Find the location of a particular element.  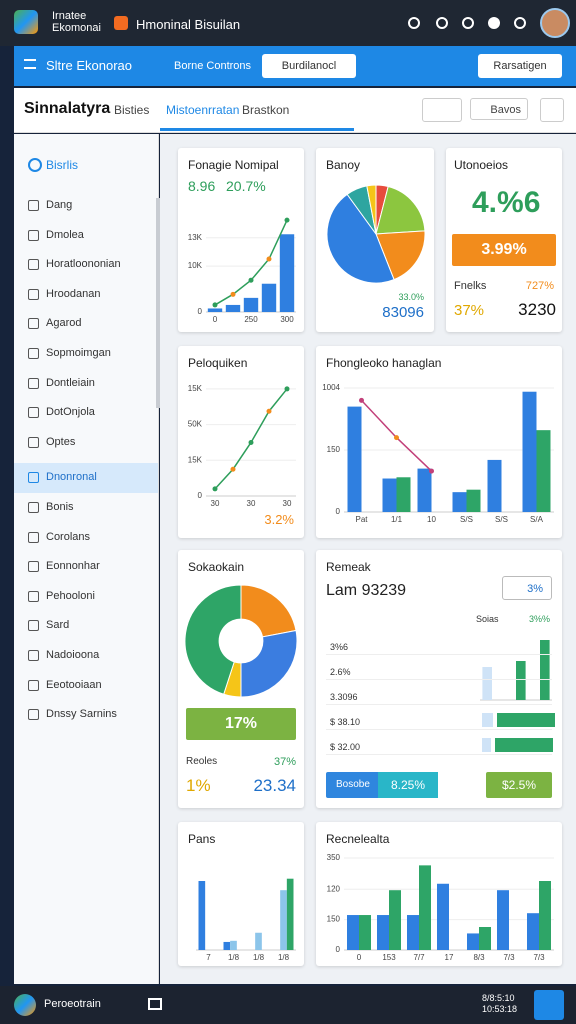

tab: Bisties is located at coordinates (132, 110).